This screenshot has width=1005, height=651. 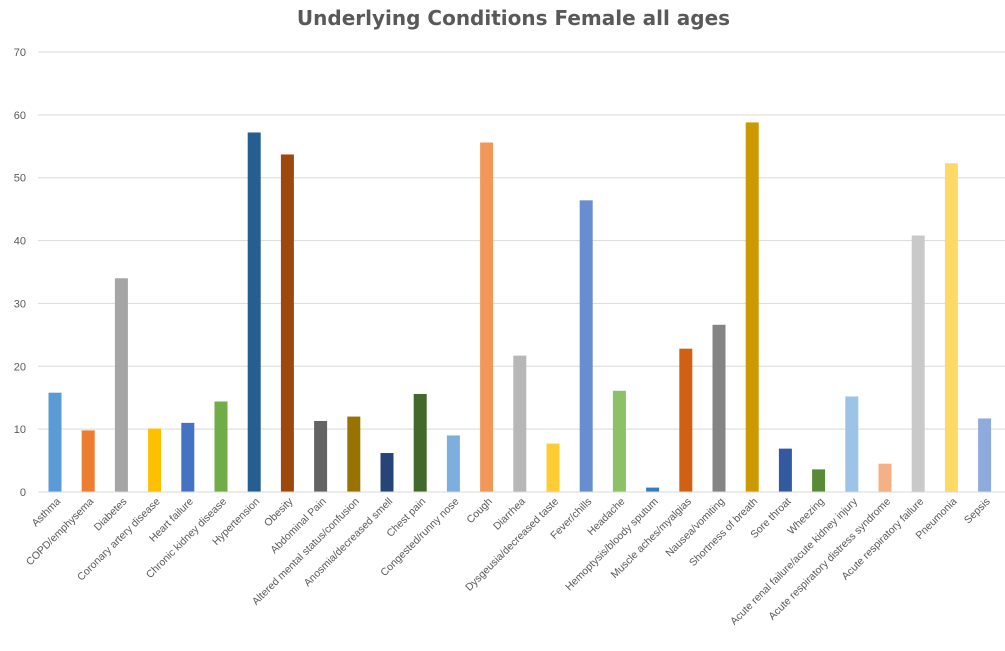 I want to click on x-tick-label: Cough, so click(x=479, y=511).